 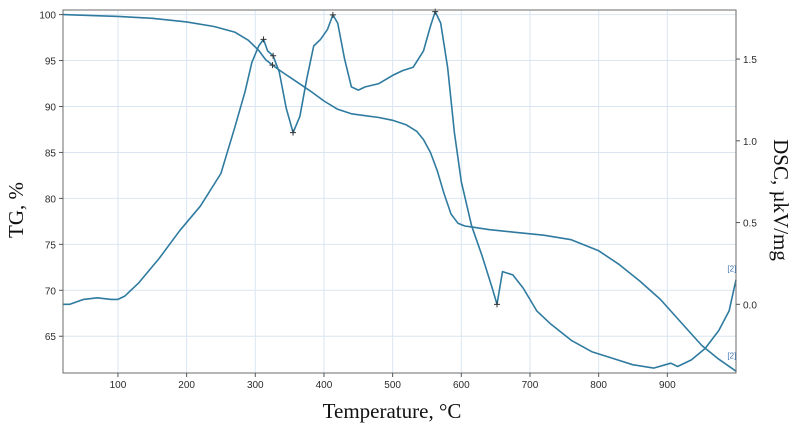 I want to click on y-left-axis-title: TG, %, so click(x=16, y=210).